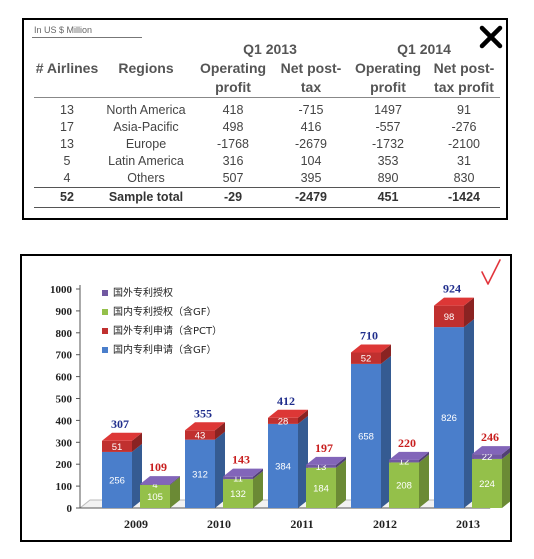 This screenshot has height=559, width=534. What do you see at coordinates (143, 292) in the screenshot?
I see `legend-label: 国外专利授权` at bounding box center [143, 292].